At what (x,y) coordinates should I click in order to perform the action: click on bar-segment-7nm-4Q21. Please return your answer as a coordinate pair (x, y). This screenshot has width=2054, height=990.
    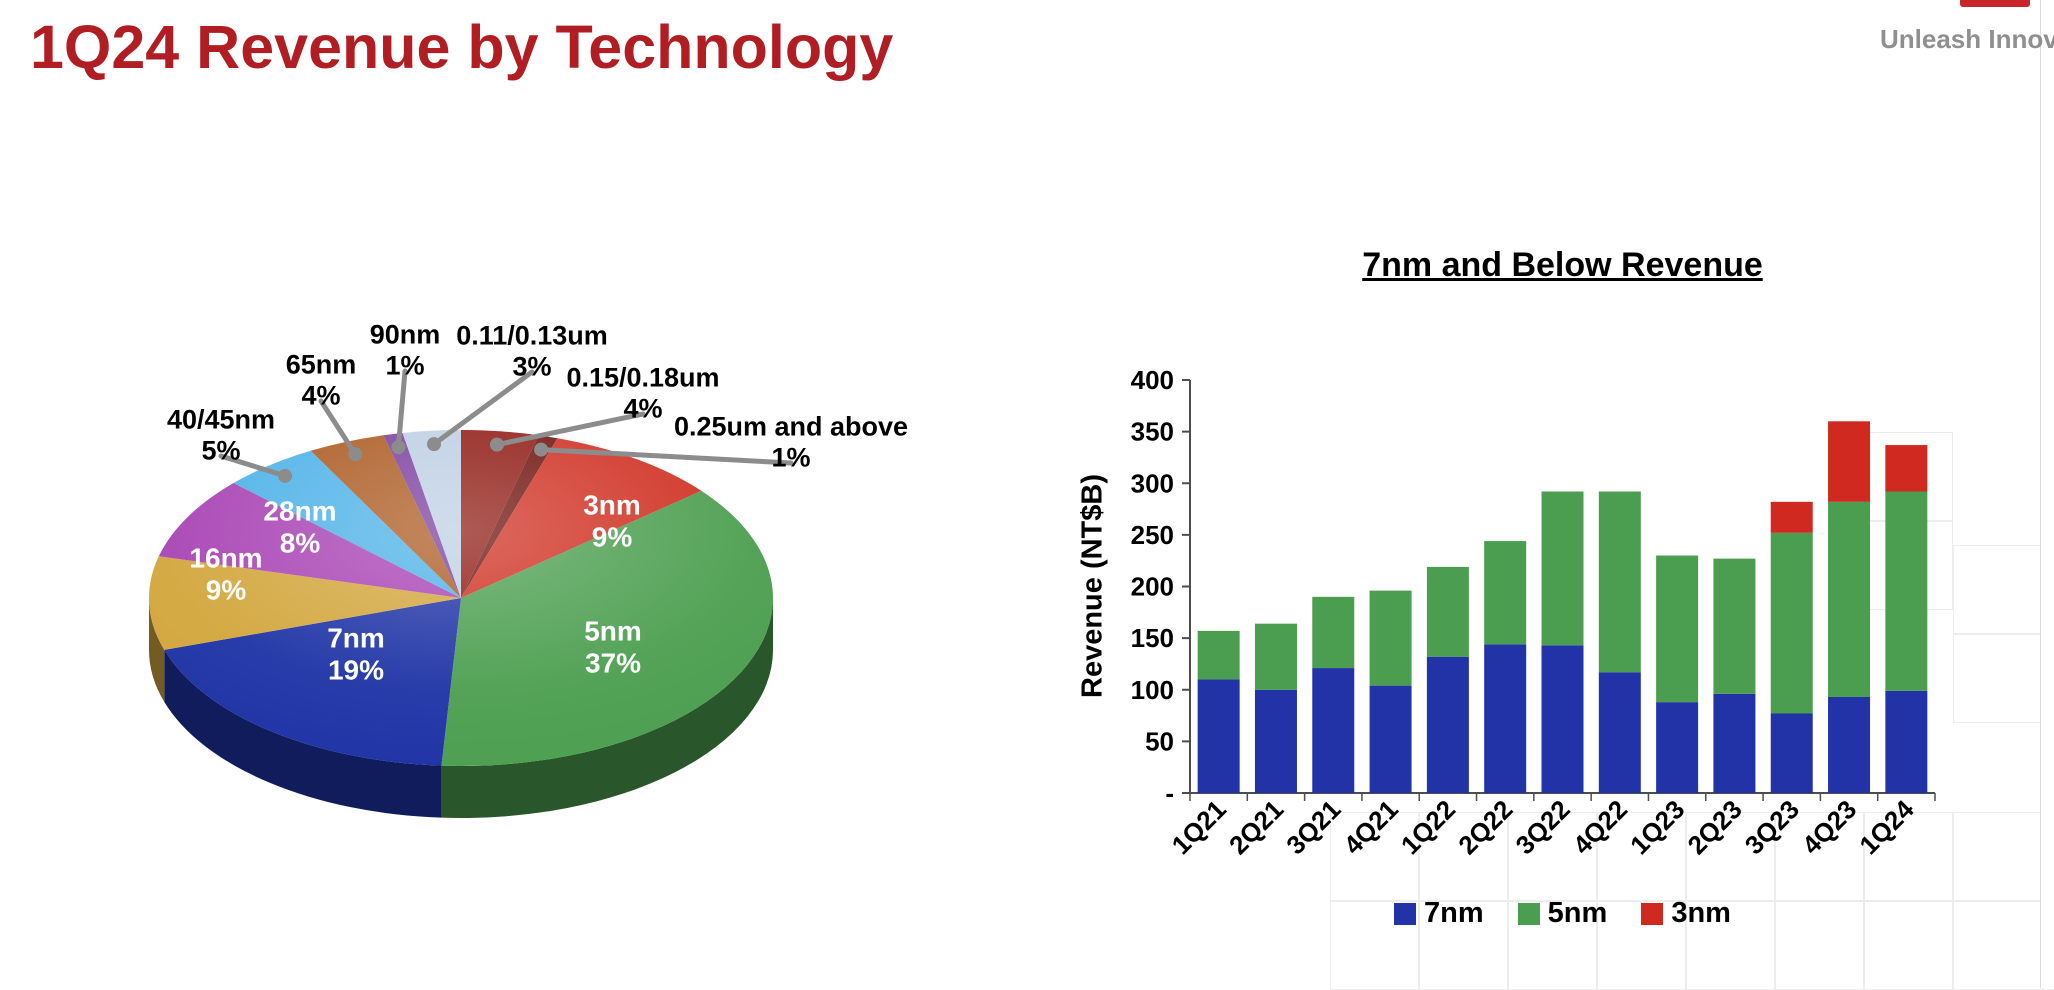
    Looking at the image, I should click on (1390, 739).